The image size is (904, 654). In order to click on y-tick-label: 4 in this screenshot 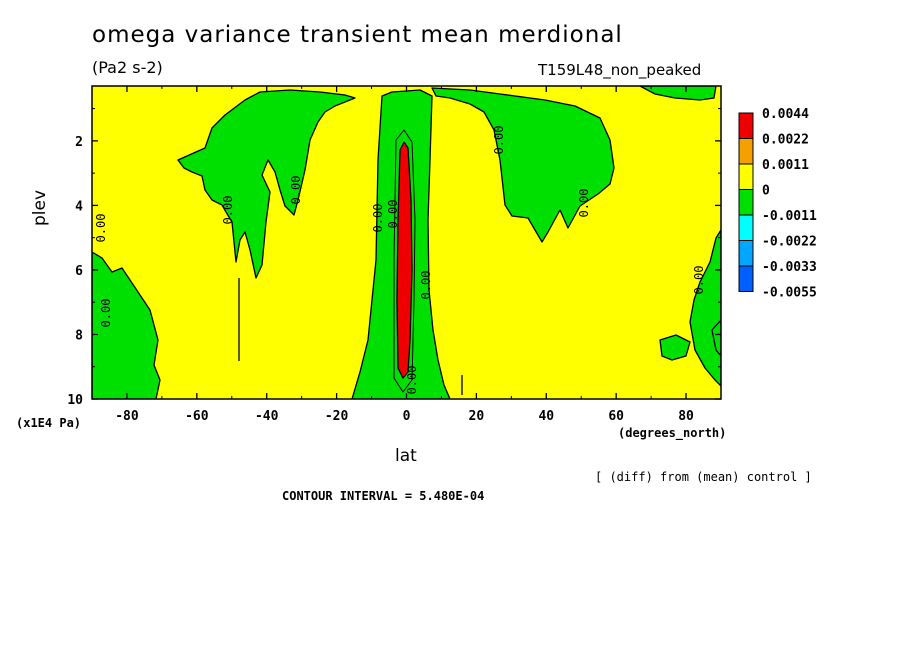, I will do `click(79, 206)`.